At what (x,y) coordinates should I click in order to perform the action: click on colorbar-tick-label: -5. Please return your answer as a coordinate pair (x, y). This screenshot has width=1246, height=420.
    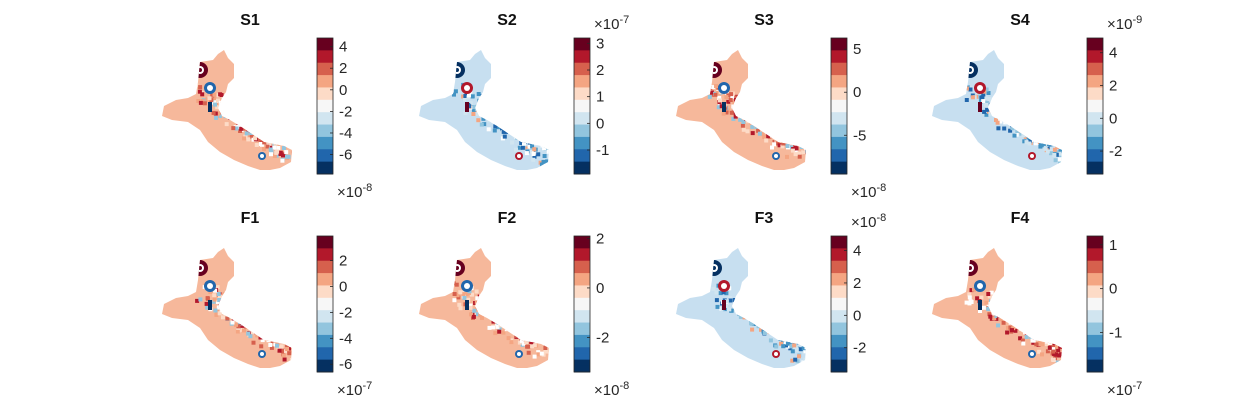
    Looking at the image, I should click on (859, 135).